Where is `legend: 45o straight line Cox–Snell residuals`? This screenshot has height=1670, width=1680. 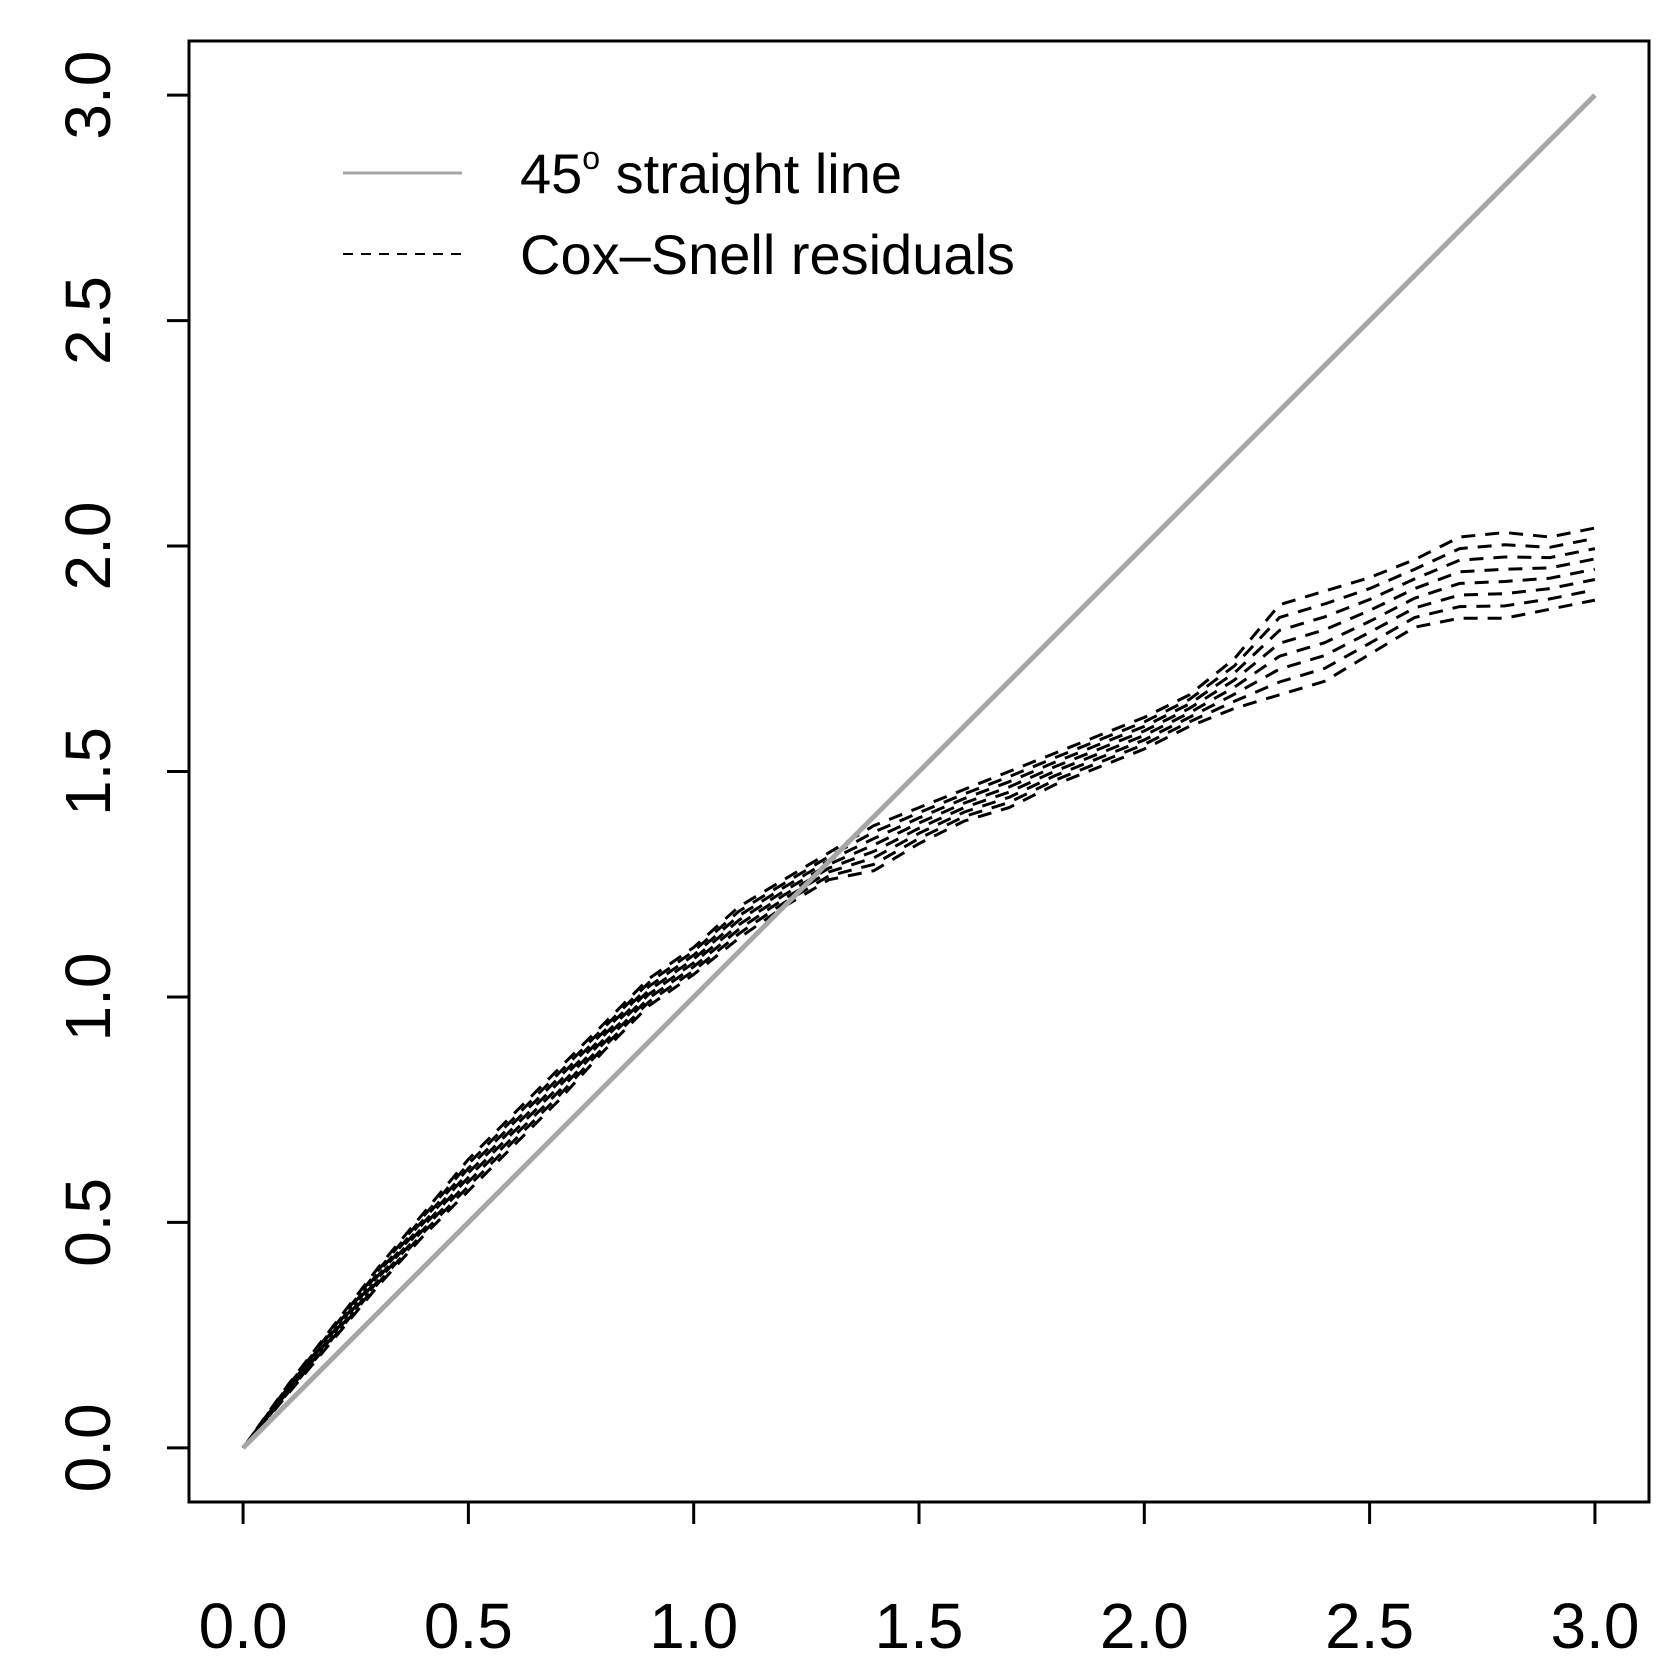 legend: 45o straight line Cox–Snell residuals is located at coordinates (679, 213).